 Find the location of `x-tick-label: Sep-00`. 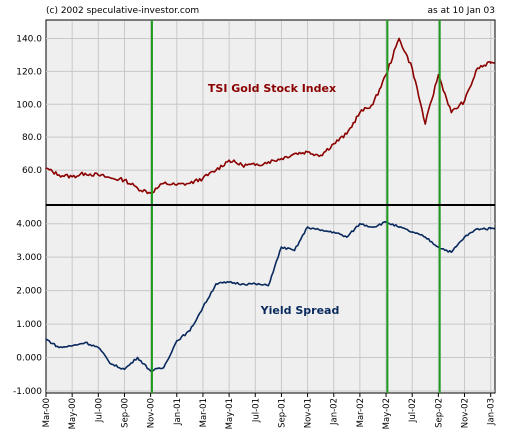

x-tick-label: Sep-00 is located at coordinates (126, 413).